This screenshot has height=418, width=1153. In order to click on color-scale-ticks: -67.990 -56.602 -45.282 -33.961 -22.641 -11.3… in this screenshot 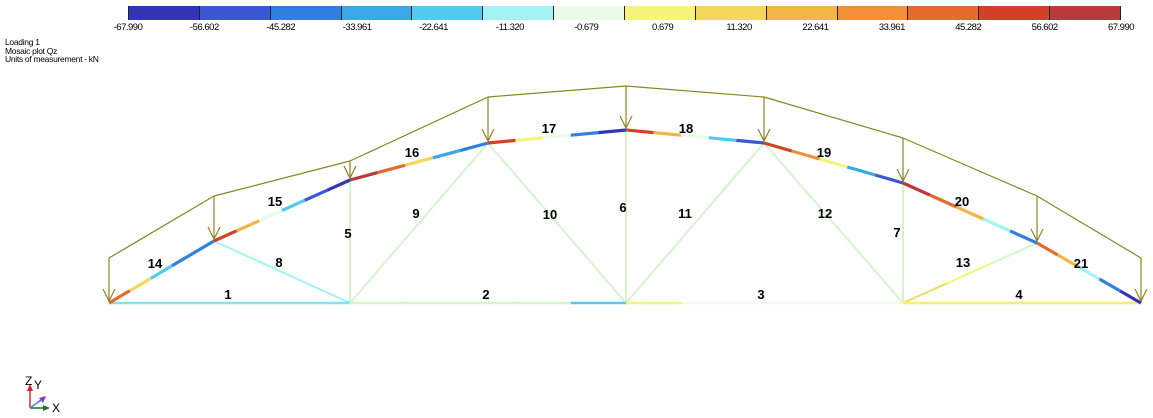, I will do `click(576, 29)`.